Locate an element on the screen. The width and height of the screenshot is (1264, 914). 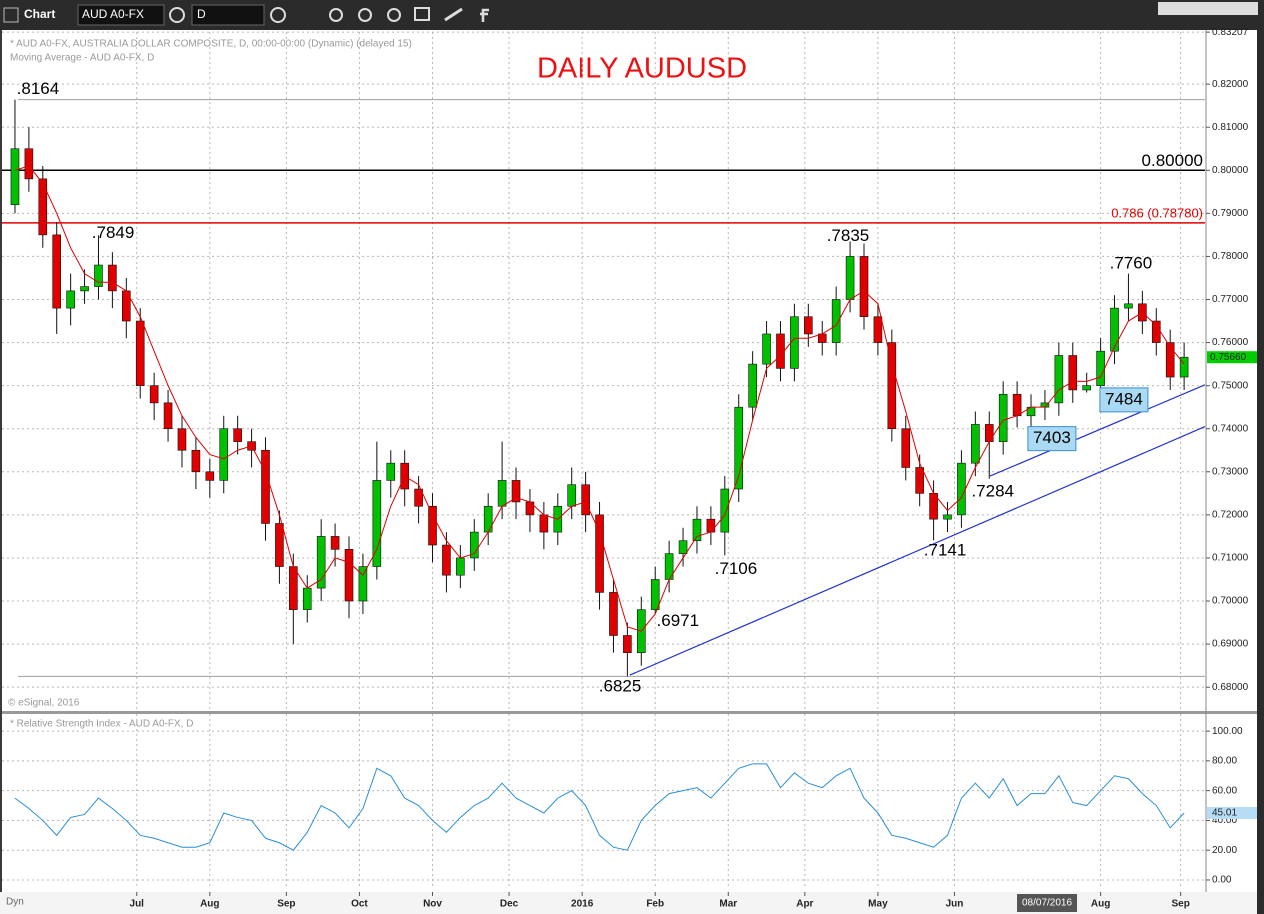
y-tick-label: 0.68000 is located at coordinates (1230, 687).